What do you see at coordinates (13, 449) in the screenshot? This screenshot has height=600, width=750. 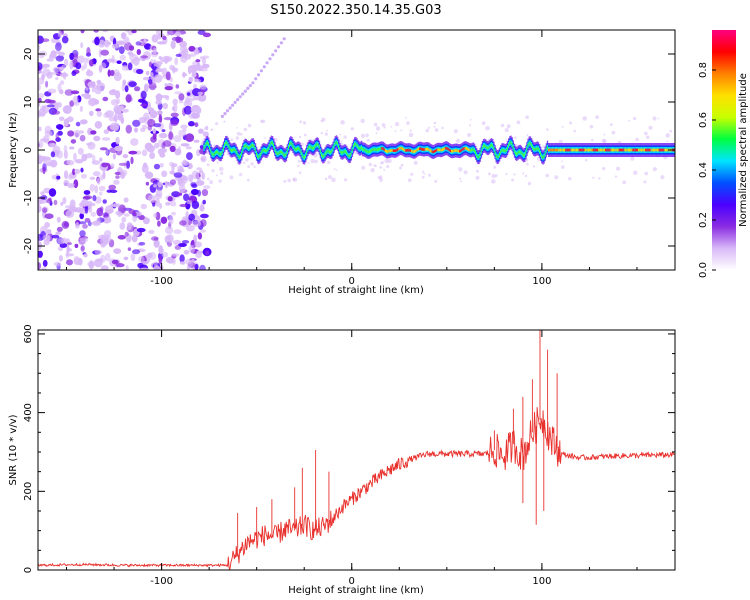 I see `snr-ylabel: SNR (10 * v/v)` at bounding box center [13, 449].